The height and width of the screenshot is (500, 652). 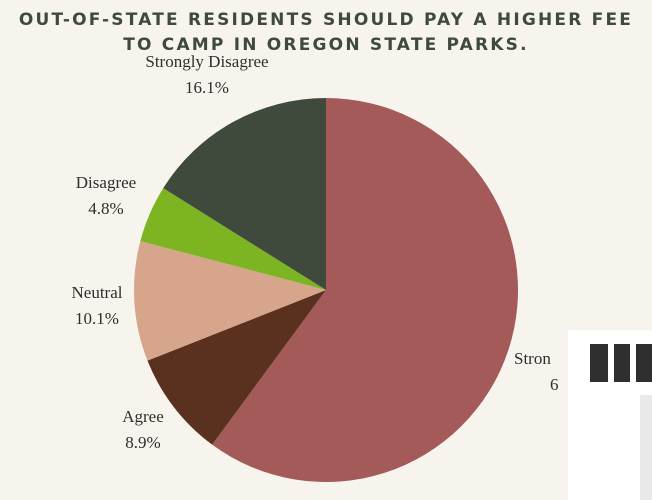 What do you see at coordinates (97, 292) in the screenshot?
I see `slice-label-neutral: Neutral` at bounding box center [97, 292].